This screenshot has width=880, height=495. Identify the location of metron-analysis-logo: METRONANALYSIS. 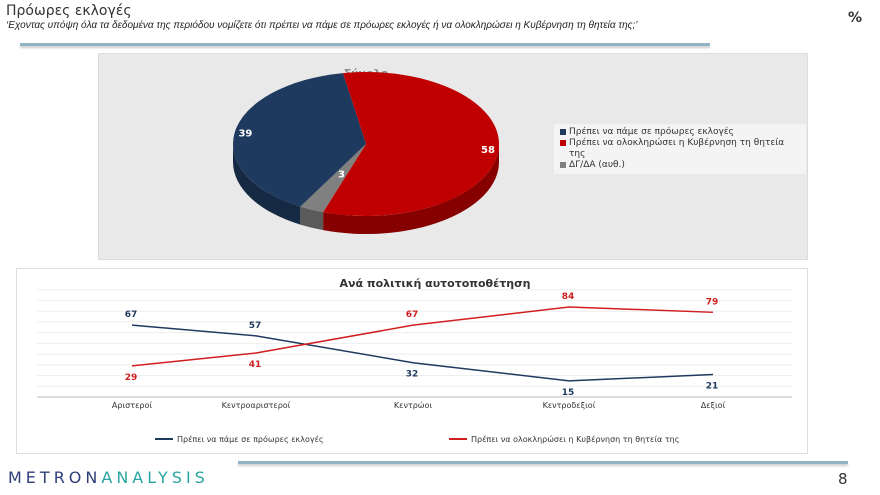
(108, 477).